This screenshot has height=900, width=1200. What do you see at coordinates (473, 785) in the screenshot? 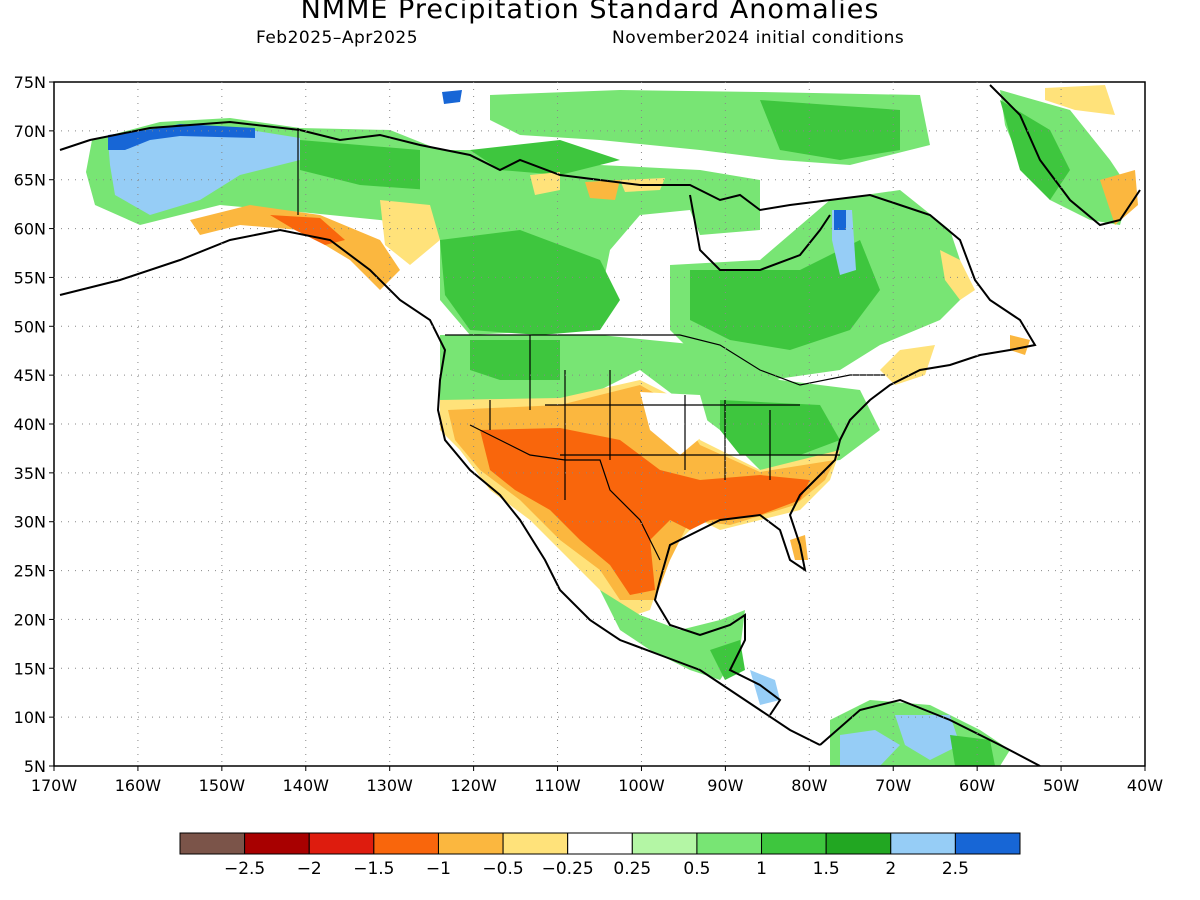
I see `lon-tick-label: 120W` at bounding box center [473, 785].